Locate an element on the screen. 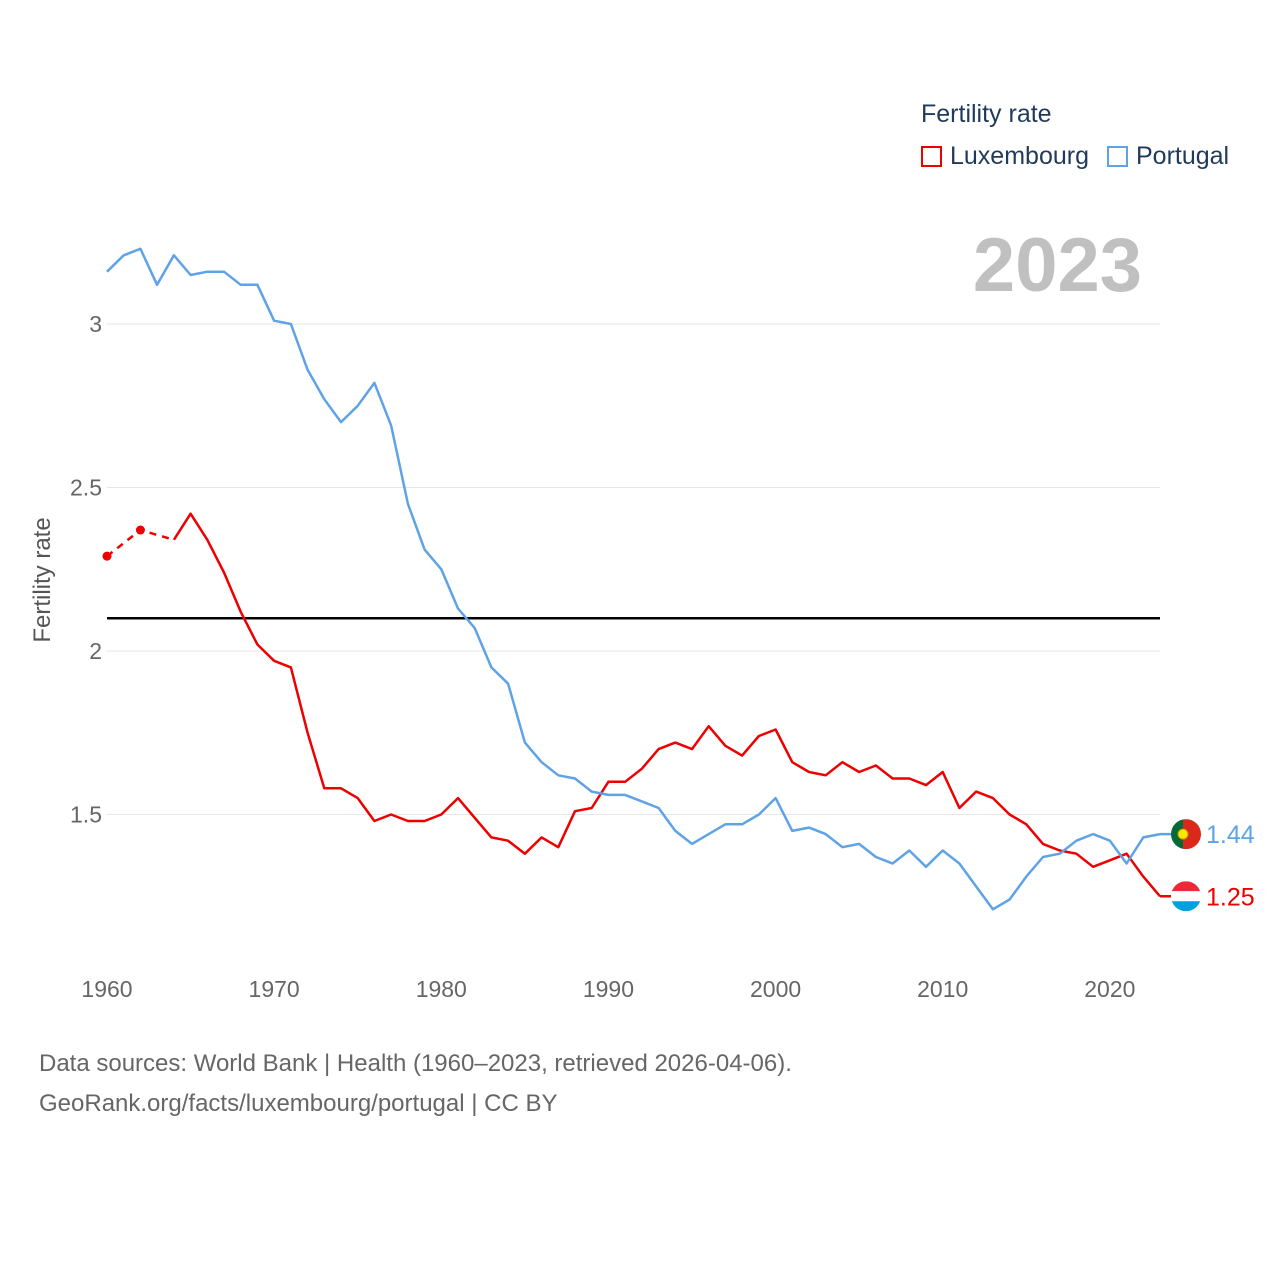 Image resolution: width=1280 pixels, height=1280 pixels. legend-label-portugal: Portugal is located at coordinates (1182, 156).